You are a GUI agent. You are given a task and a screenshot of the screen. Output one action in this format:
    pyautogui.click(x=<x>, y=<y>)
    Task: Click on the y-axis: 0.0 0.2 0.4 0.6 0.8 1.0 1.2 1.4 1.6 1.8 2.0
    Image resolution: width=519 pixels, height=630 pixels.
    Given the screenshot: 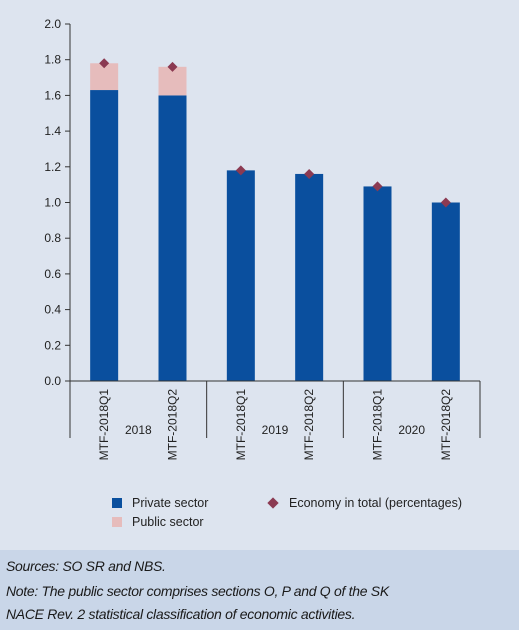 What is the action you would take?
    pyautogui.click(x=57, y=202)
    